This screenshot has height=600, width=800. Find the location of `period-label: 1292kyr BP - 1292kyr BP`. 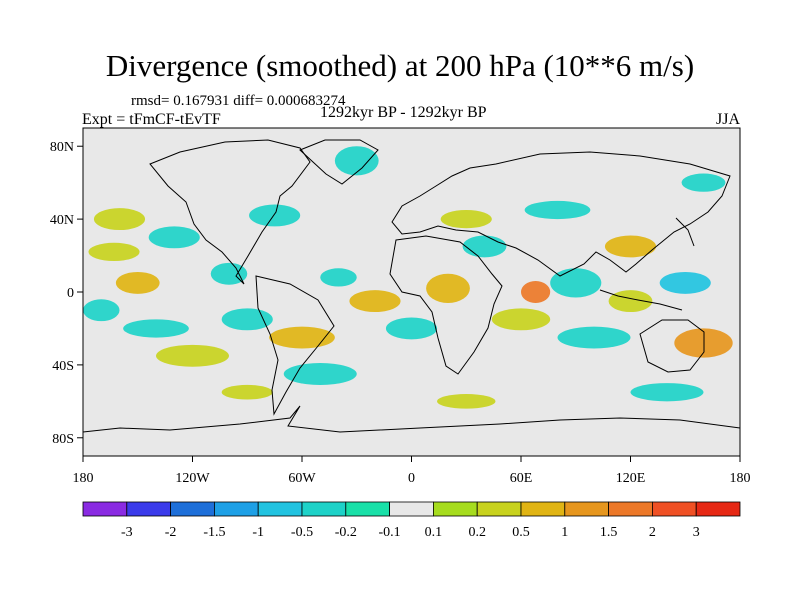

period-label: 1292kyr BP - 1292kyr BP is located at coordinates (403, 112).